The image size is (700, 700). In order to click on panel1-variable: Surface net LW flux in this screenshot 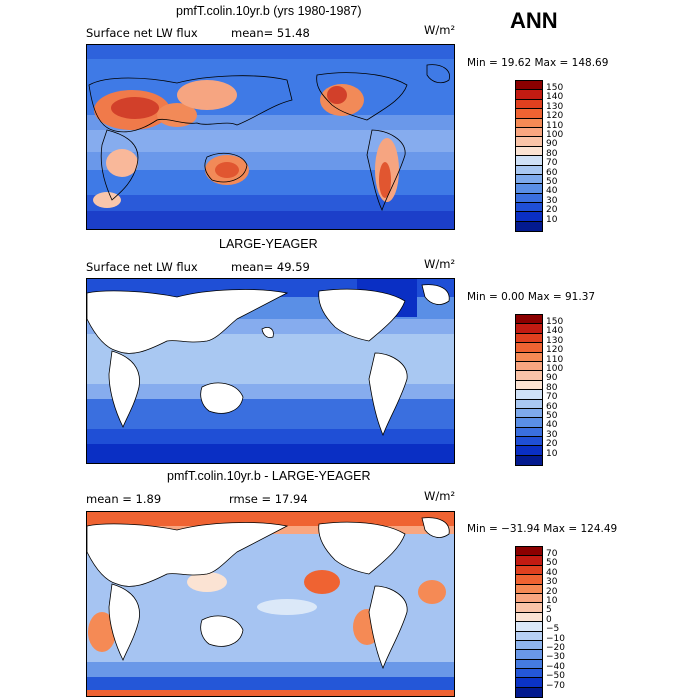, I will do `click(142, 33)`.